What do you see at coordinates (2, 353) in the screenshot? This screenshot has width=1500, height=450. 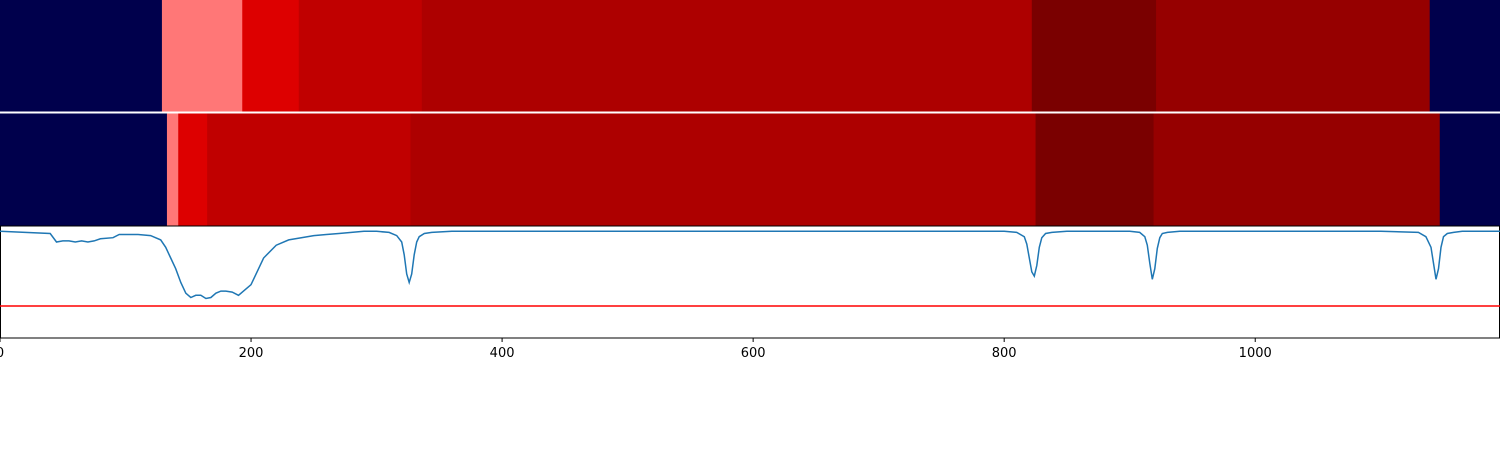 I see `x-tick-label: 0` at bounding box center [2, 353].